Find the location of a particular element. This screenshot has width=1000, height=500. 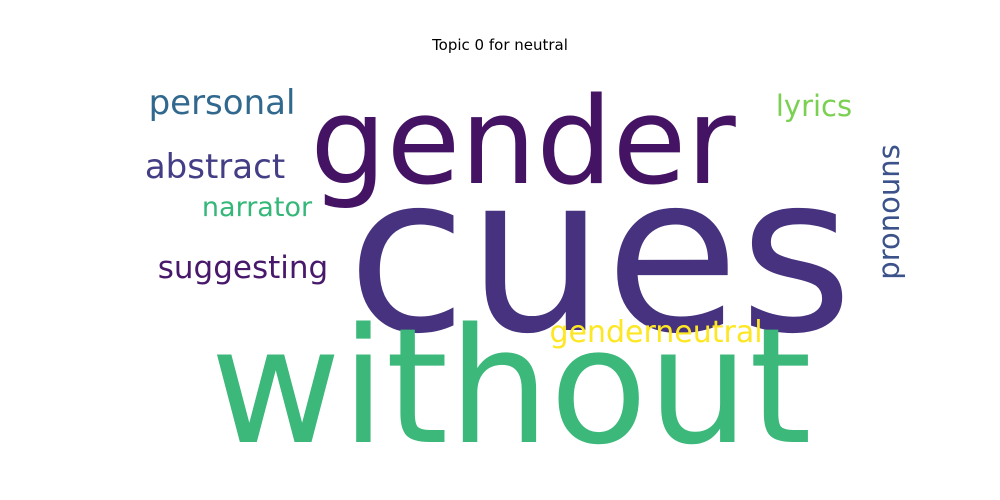

word-abstract: abstract is located at coordinates (215, 167).